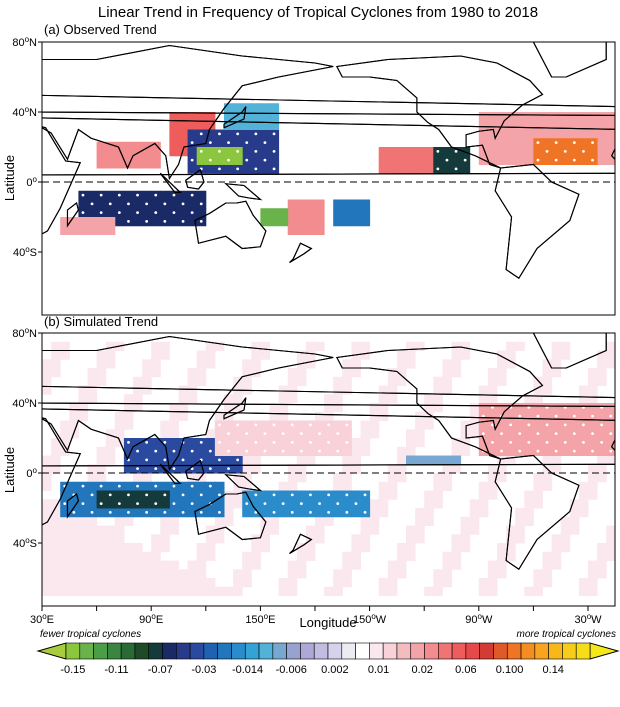 Image resolution: width=620 pixels, height=707 pixels. I want to click on tick-label: 0o, so click(31, 182).